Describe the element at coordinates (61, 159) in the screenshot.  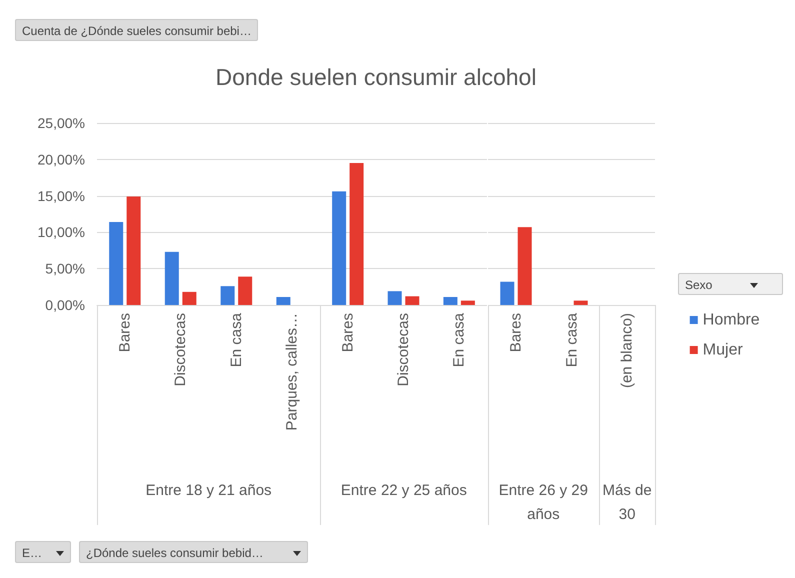
I see `y-tick-label: 20,00%` at that location.